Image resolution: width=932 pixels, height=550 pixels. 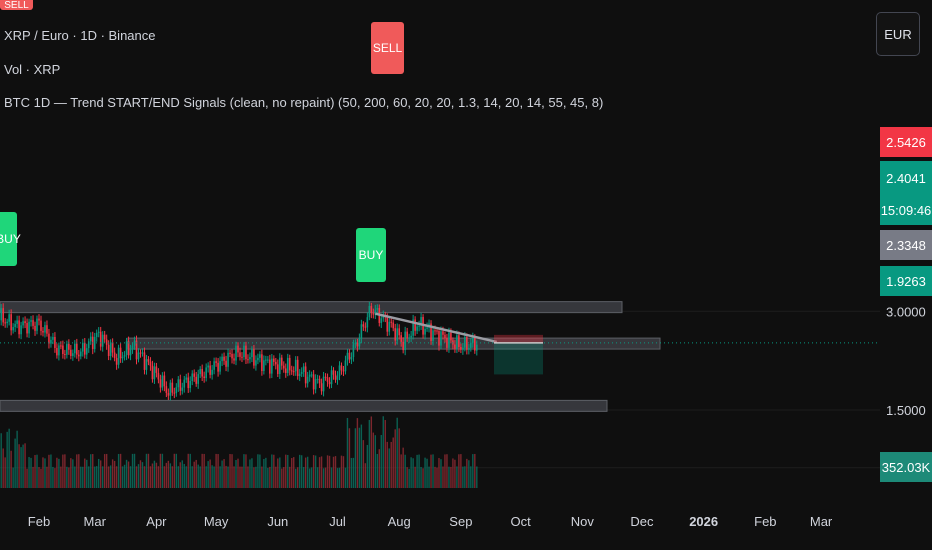 I want to click on chart-overlays, so click(x=440, y=343).